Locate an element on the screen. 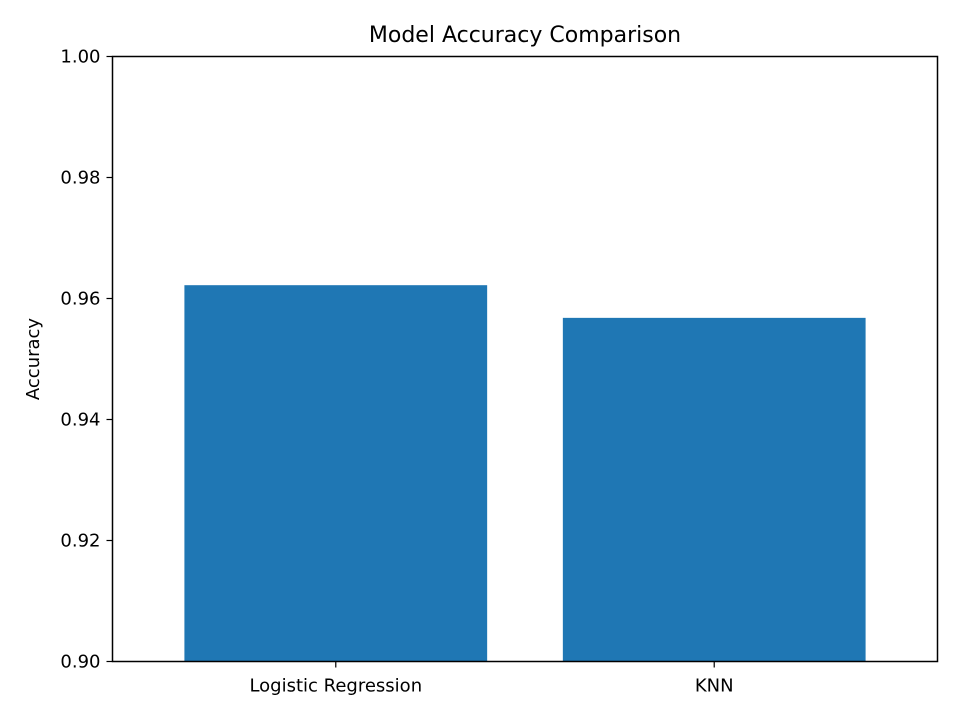 This screenshot has width=960, height=720. y-tick-label: 0.90 is located at coordinates (80, 662).